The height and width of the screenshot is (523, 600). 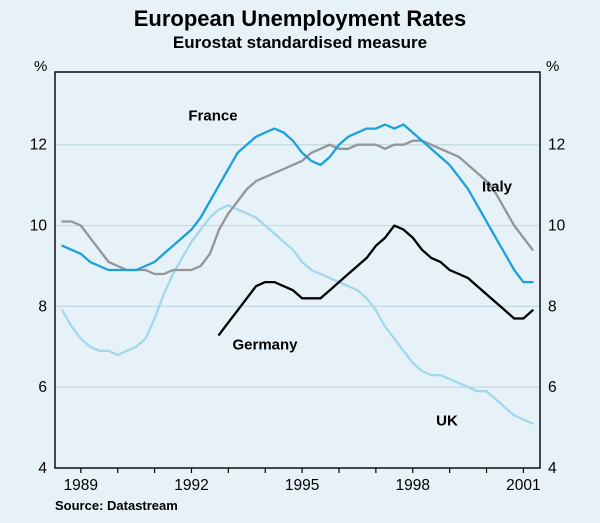 What do you see at coordinates (497, 187) in the screenshot?
I see `series-label-italy: Italy` at bounding box center [497, 187].